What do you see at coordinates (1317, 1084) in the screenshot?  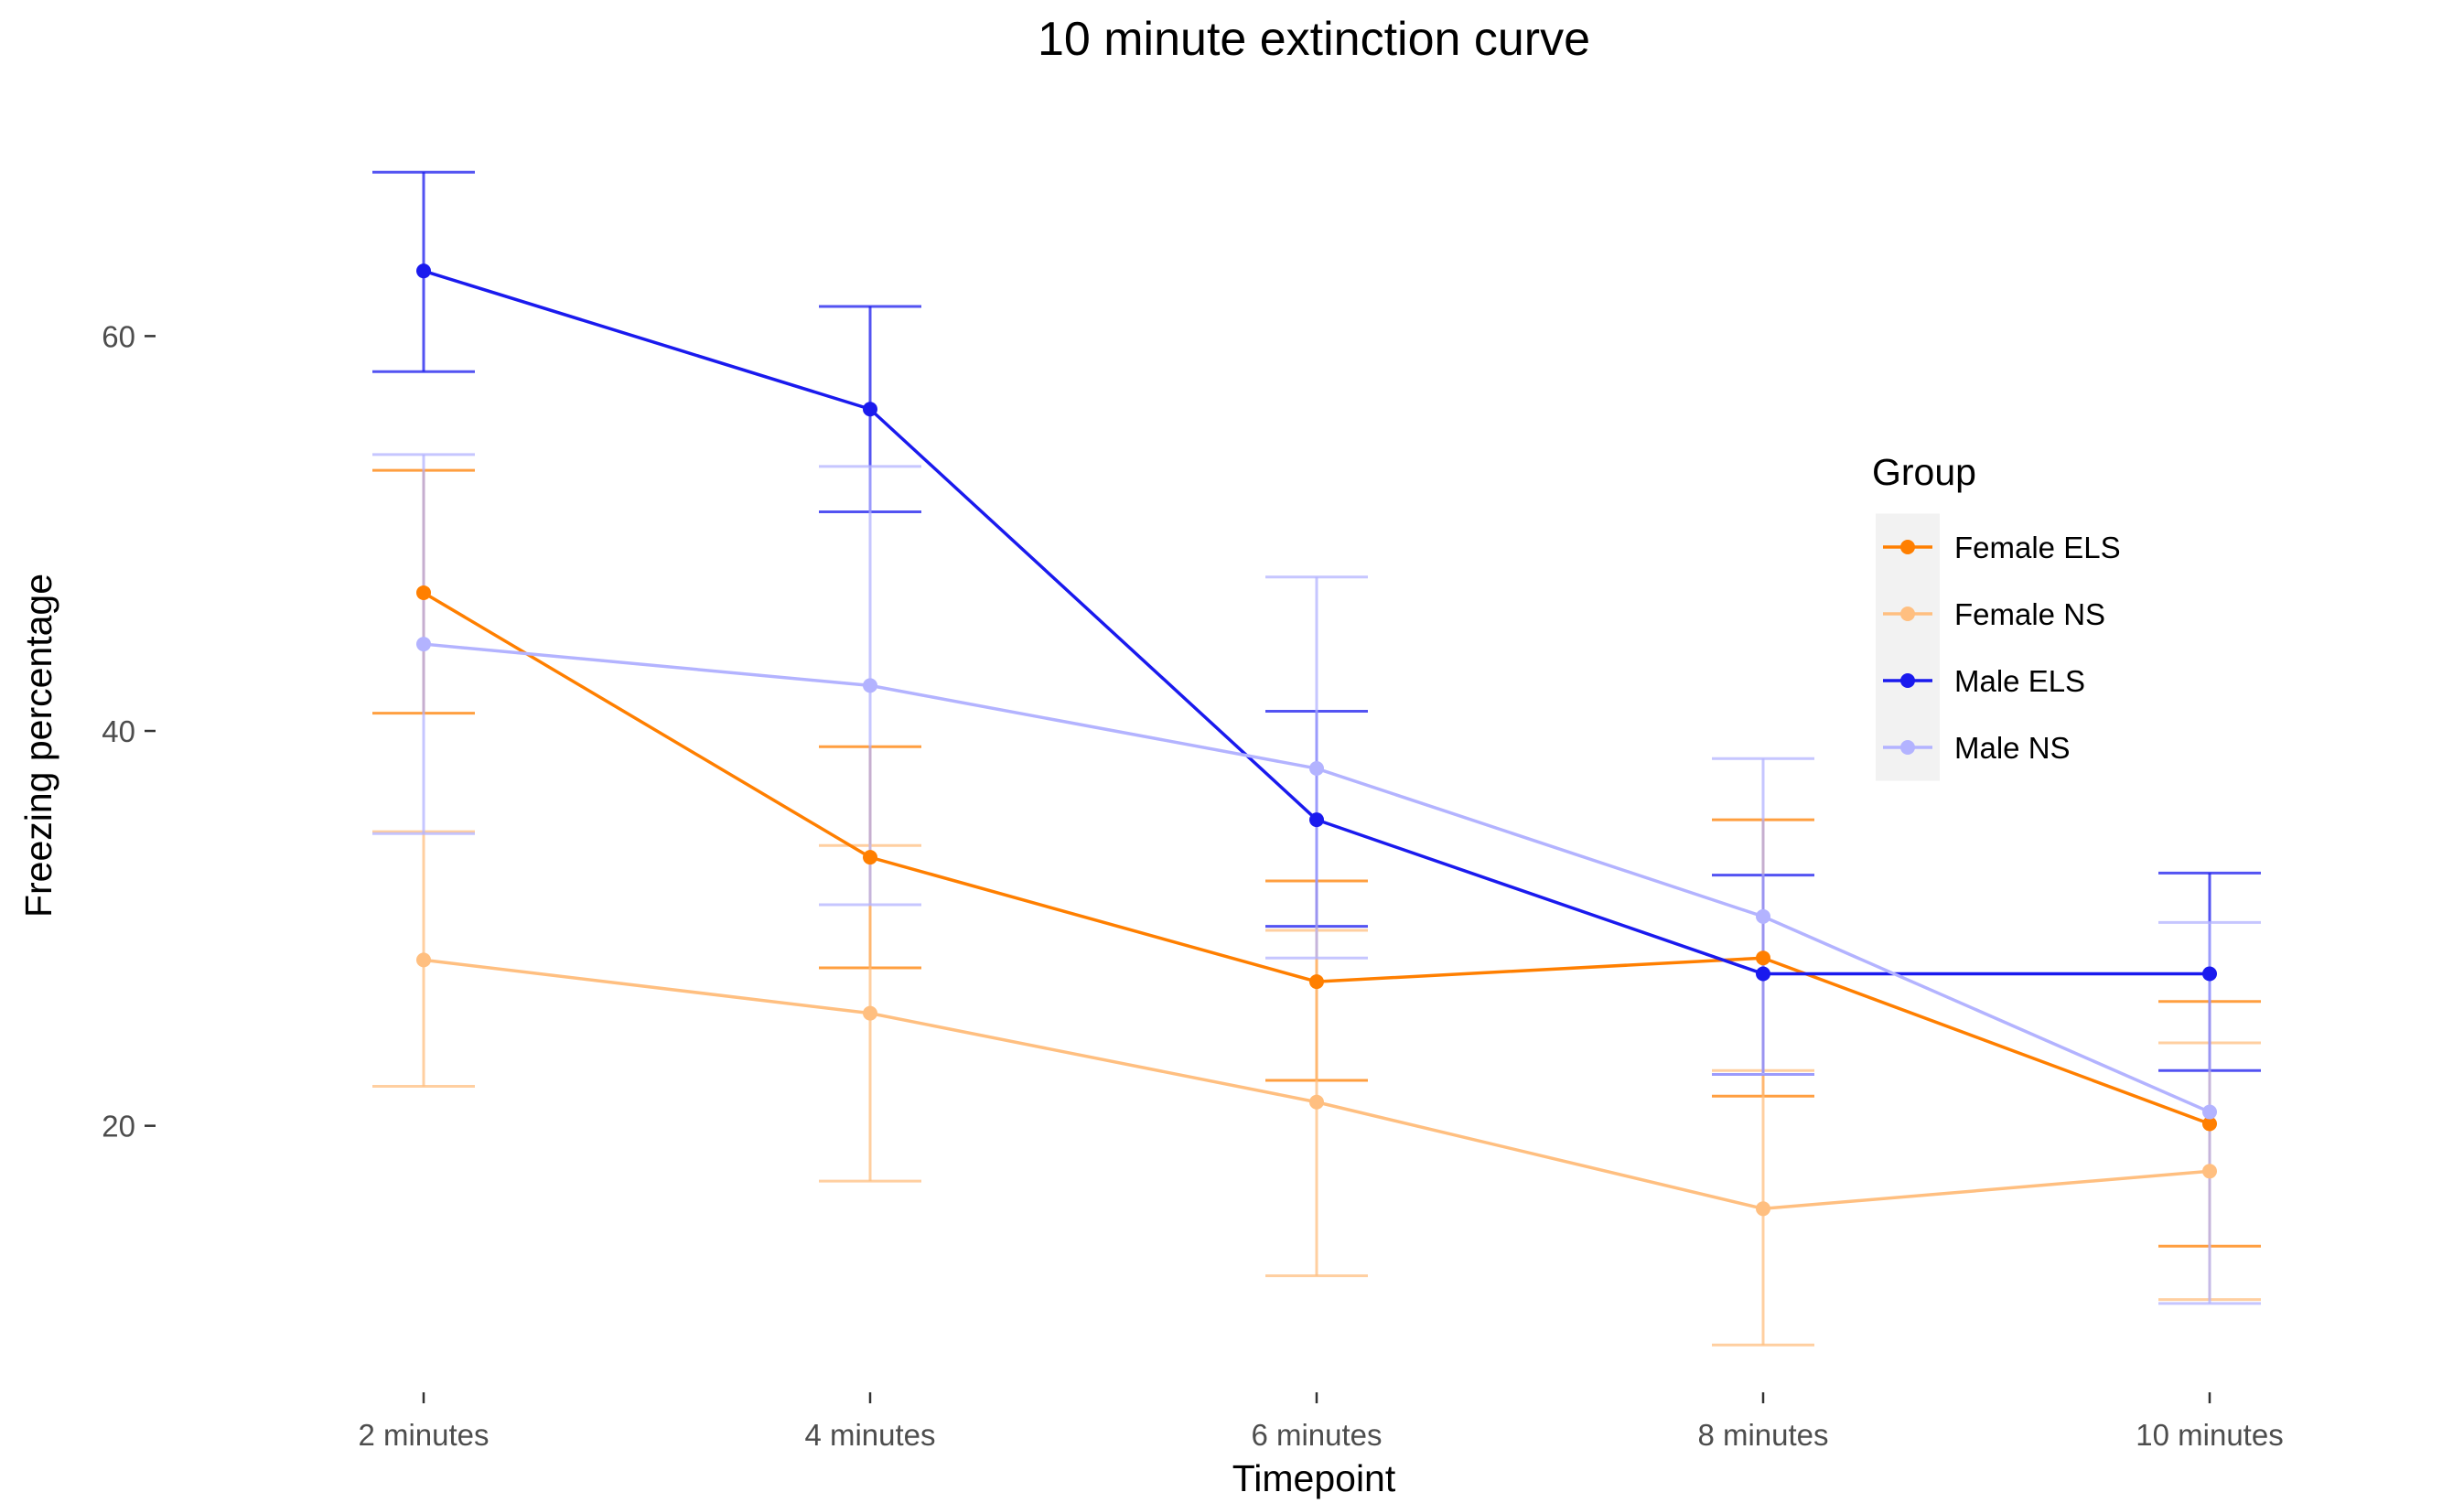 I see `series-points-female-ns` at bounding box center [1317, 1084].